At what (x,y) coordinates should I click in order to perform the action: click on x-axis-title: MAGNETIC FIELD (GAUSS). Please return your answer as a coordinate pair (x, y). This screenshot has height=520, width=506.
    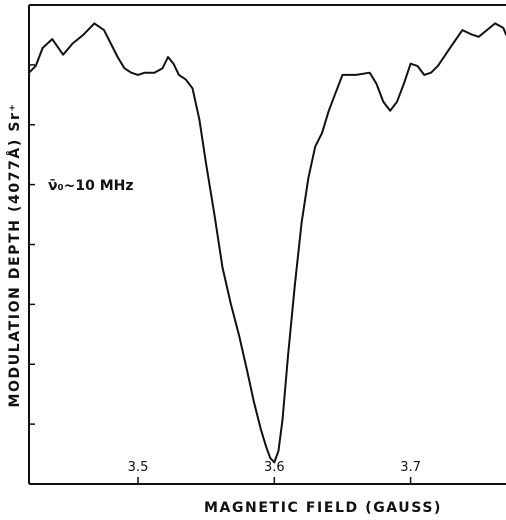
    Looking at the image, I should click on (323, 508).